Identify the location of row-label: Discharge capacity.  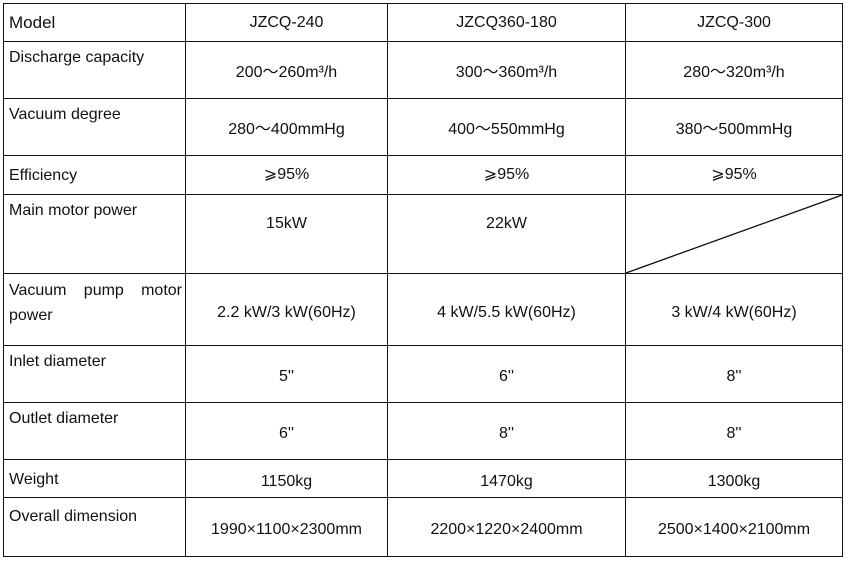
(94, 70).